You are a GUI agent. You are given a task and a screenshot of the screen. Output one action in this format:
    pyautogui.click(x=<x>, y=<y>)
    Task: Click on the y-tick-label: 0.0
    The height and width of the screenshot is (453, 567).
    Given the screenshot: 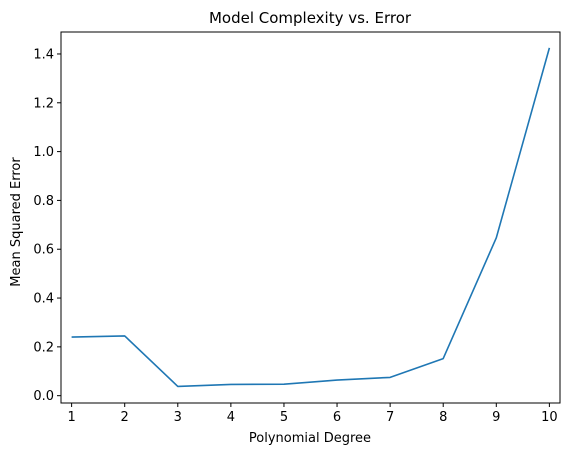 What is the action you would take?
    pyautogui.click(x=43, y=396)
    